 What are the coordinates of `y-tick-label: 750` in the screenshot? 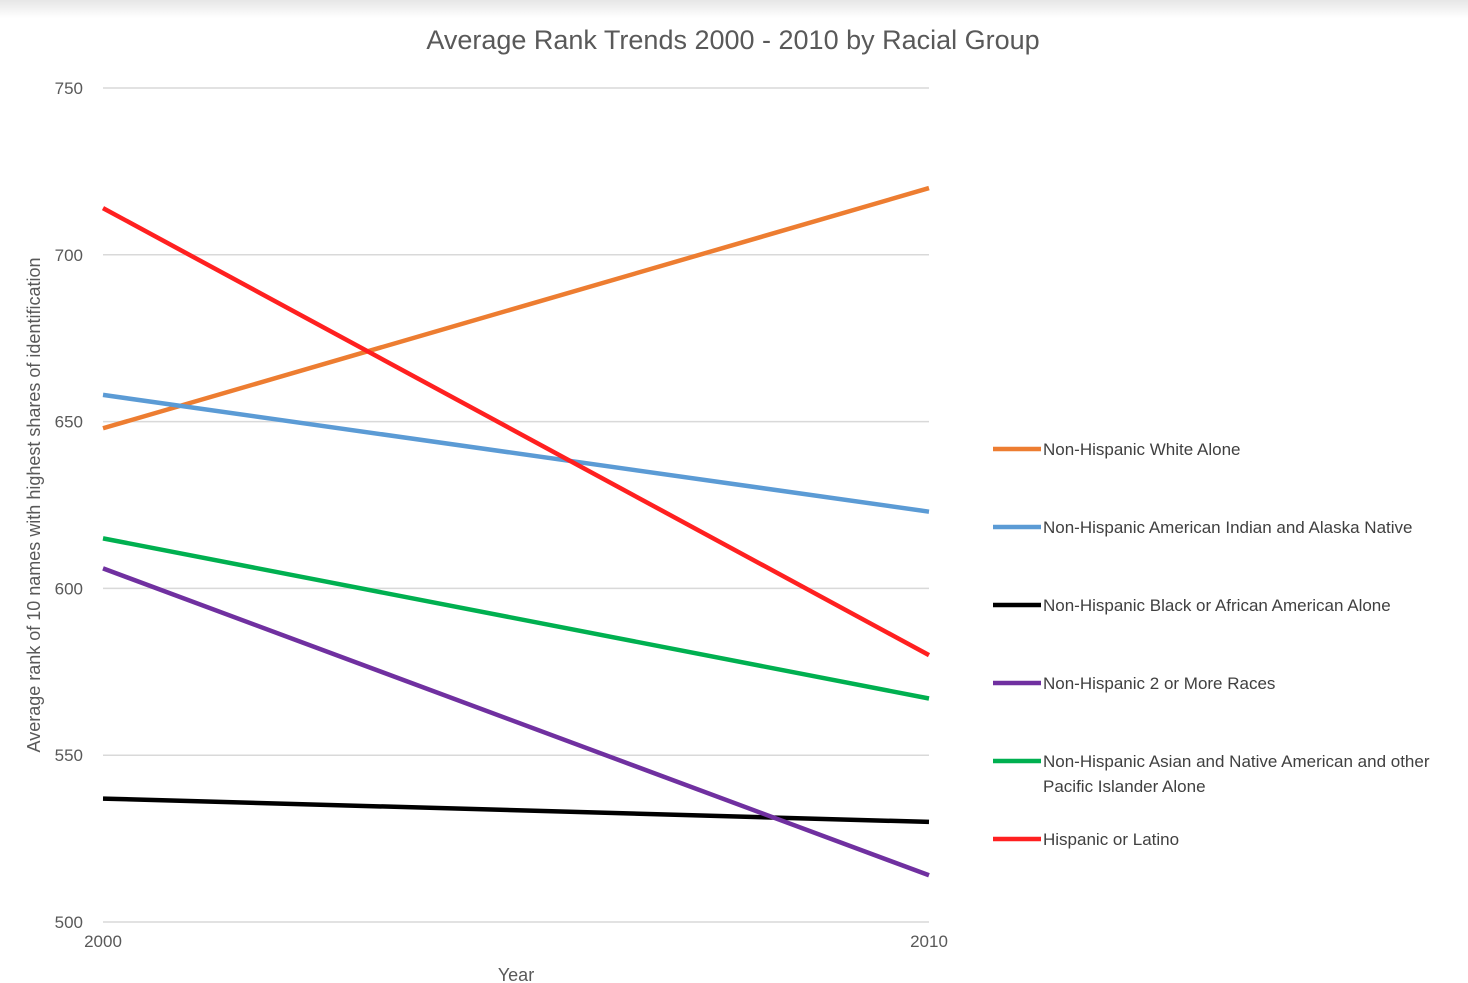 It's located at (69, 88).